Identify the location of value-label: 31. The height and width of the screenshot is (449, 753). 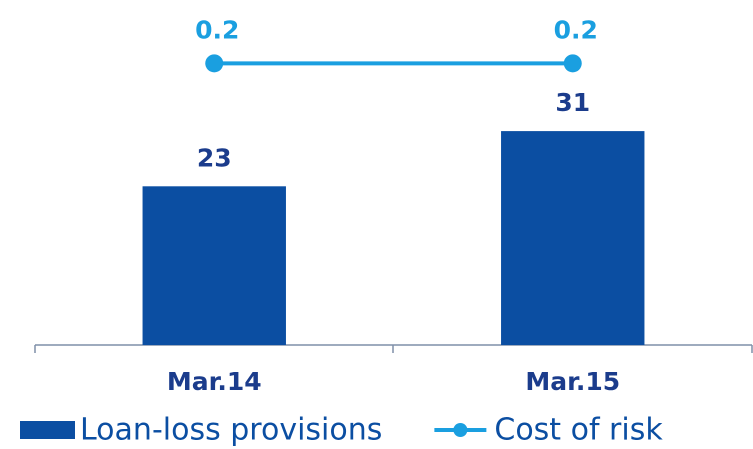
(572, 102).